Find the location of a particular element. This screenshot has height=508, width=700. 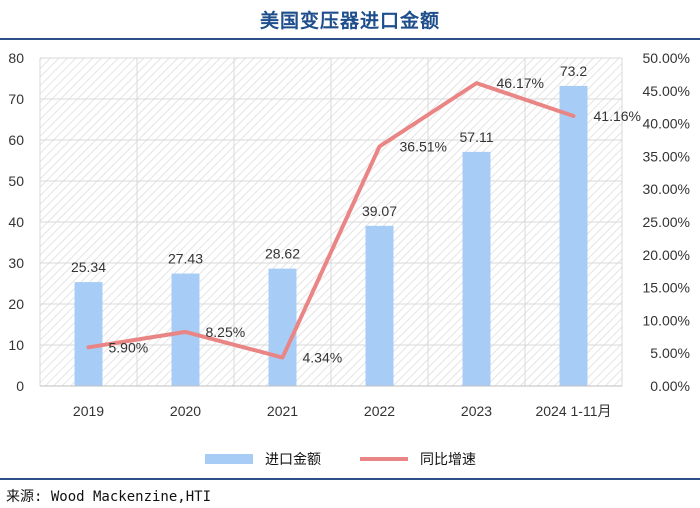

x-tick-label: 2020 is located at coordinates (185, 411).